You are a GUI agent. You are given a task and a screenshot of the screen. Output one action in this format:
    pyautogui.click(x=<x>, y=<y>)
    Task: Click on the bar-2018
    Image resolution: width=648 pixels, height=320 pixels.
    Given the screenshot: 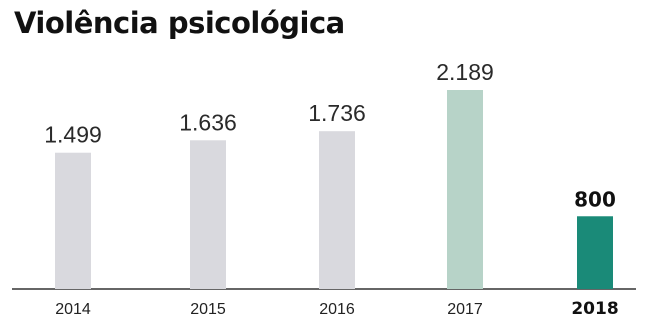 What is the action you would take?
    pyautogui.click(x=595, y=252)
    